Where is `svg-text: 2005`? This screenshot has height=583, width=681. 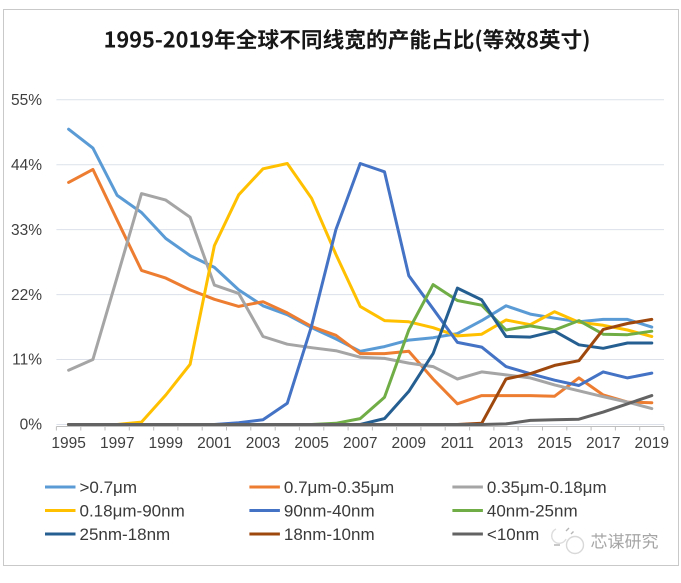 svg-text: 2005 is located at coordinates (311, 443).